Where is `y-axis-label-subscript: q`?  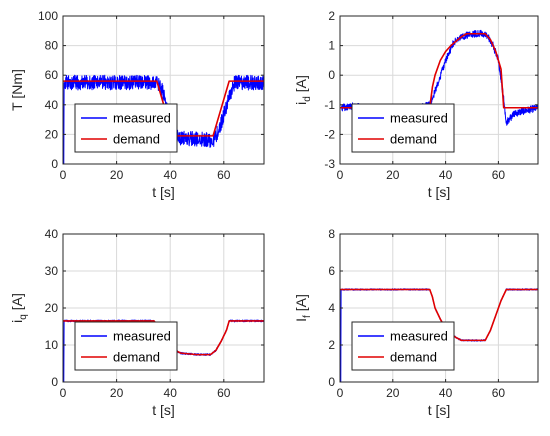 y-axis-label-subscript: q is located at coordinates (23, 317).